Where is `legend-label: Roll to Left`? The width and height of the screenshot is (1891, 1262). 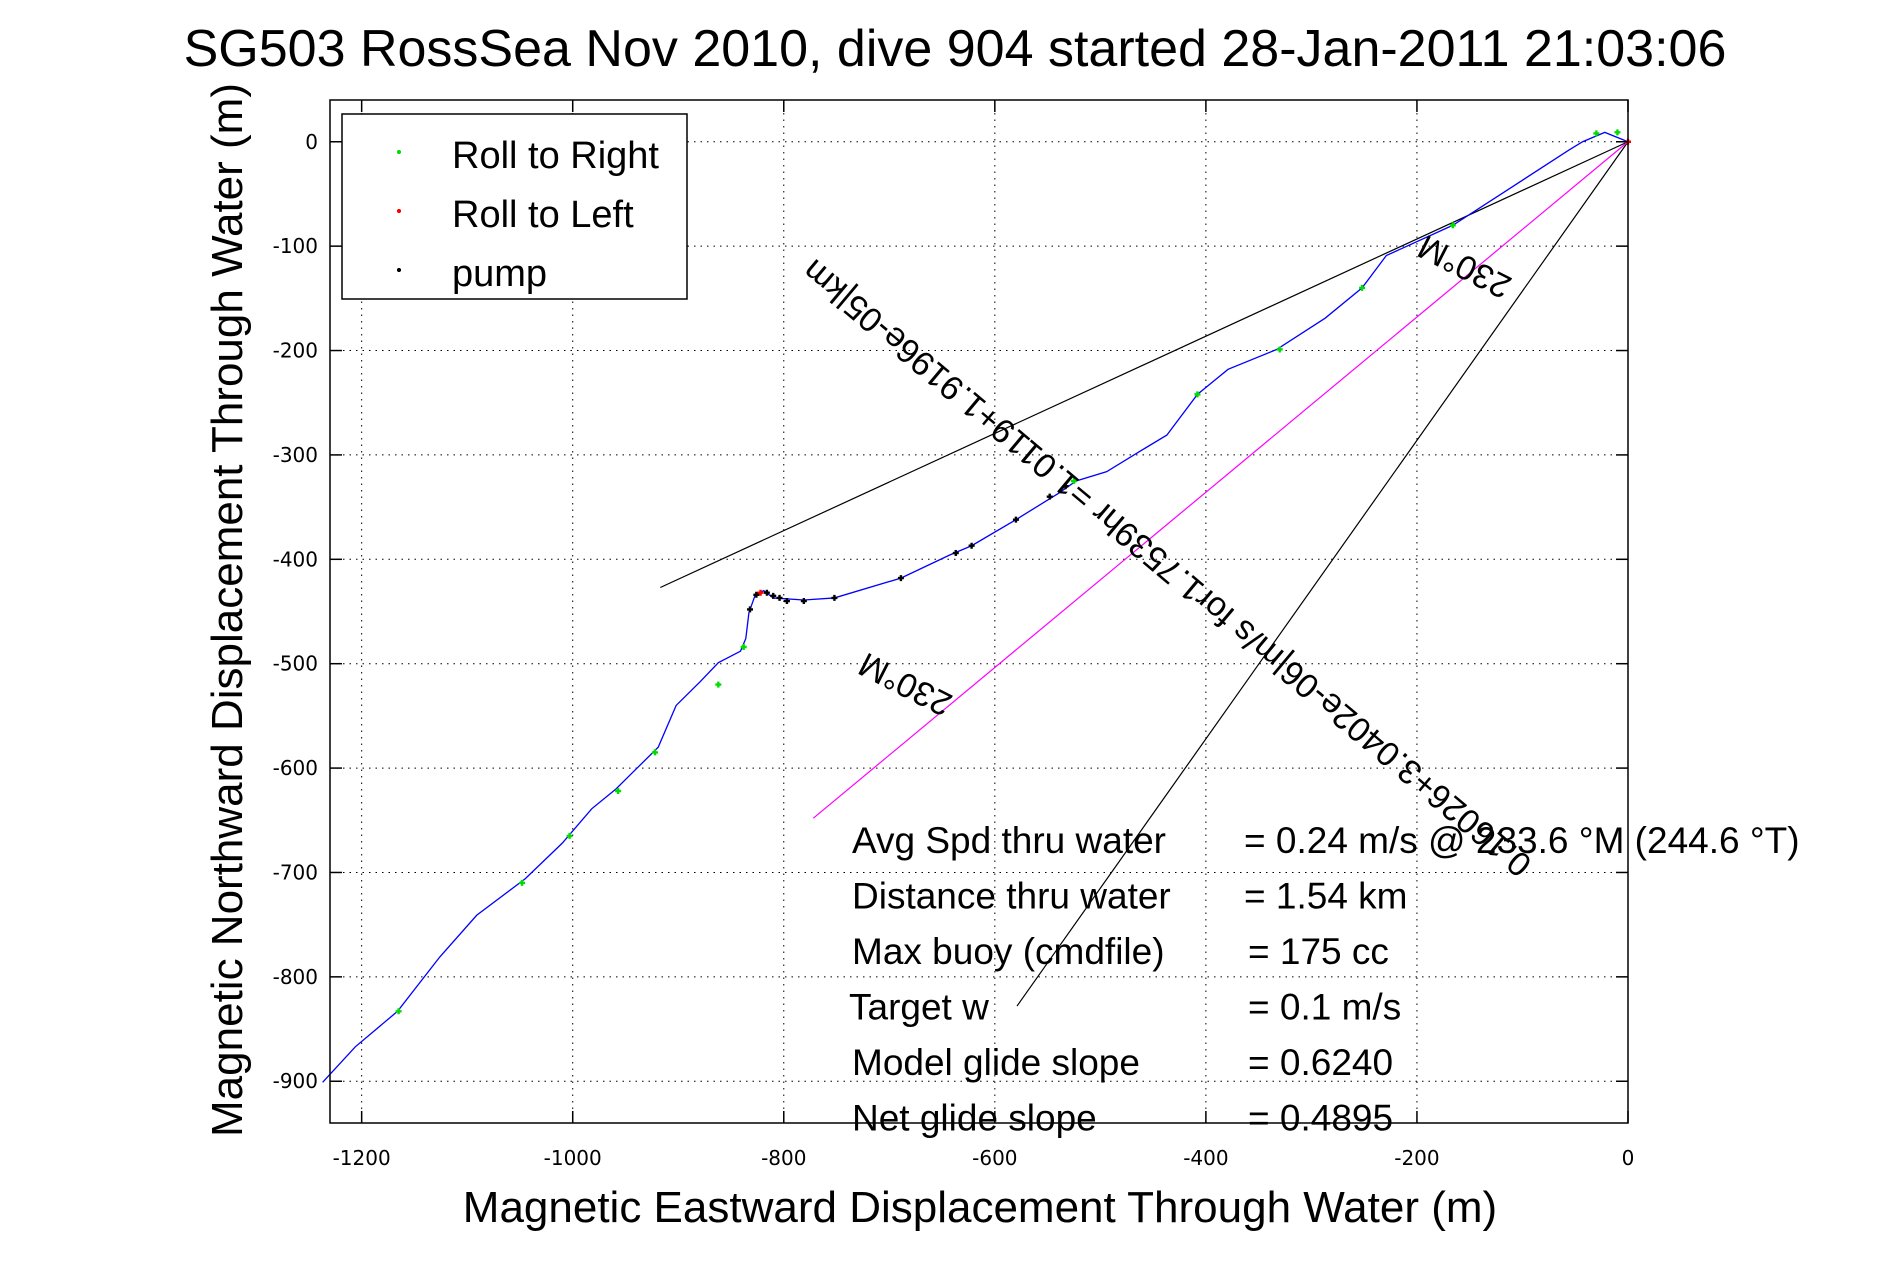
legend-label: Roll to Left is located at coordinates (543, 215).